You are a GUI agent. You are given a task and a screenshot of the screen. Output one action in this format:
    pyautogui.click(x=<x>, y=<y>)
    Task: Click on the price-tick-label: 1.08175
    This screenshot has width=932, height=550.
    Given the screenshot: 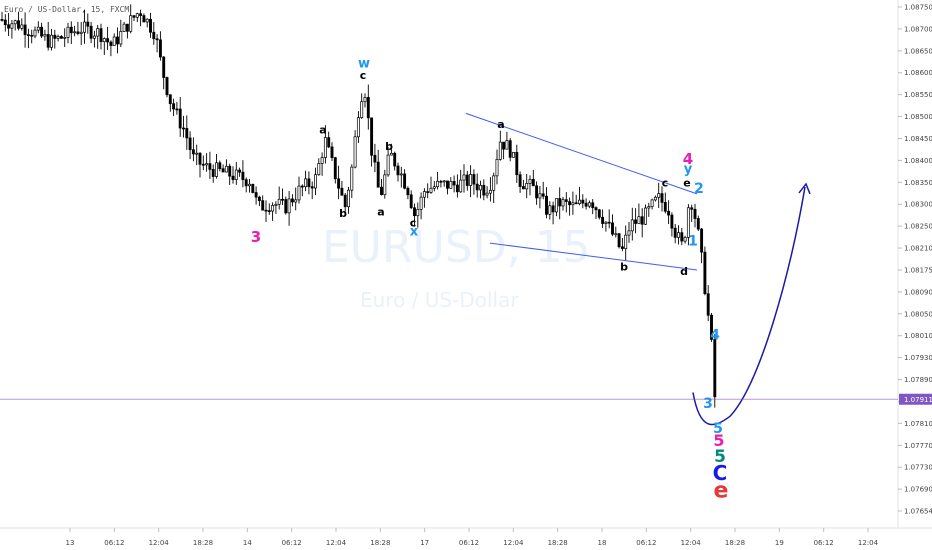 What is the action you would take?
    pyautogui.click(x=918, y=270)
    